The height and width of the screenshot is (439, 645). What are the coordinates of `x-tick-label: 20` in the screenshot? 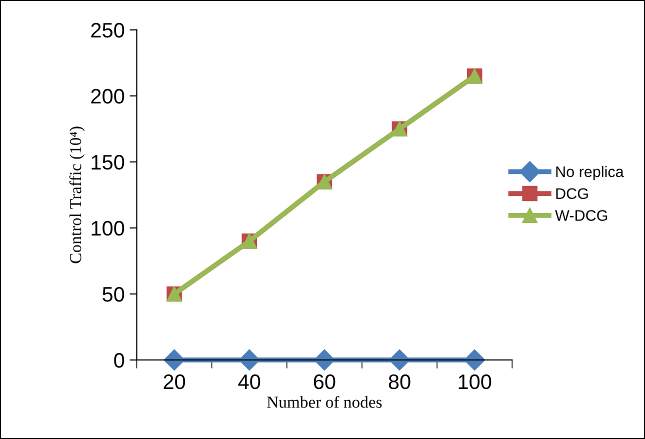 It's located at (175, 382).